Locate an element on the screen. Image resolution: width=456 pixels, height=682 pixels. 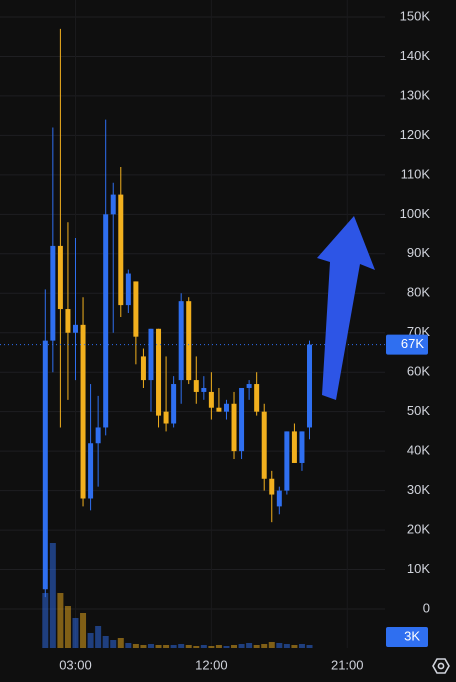
y-tick-label: 150K is located at coordinates (415, 15).